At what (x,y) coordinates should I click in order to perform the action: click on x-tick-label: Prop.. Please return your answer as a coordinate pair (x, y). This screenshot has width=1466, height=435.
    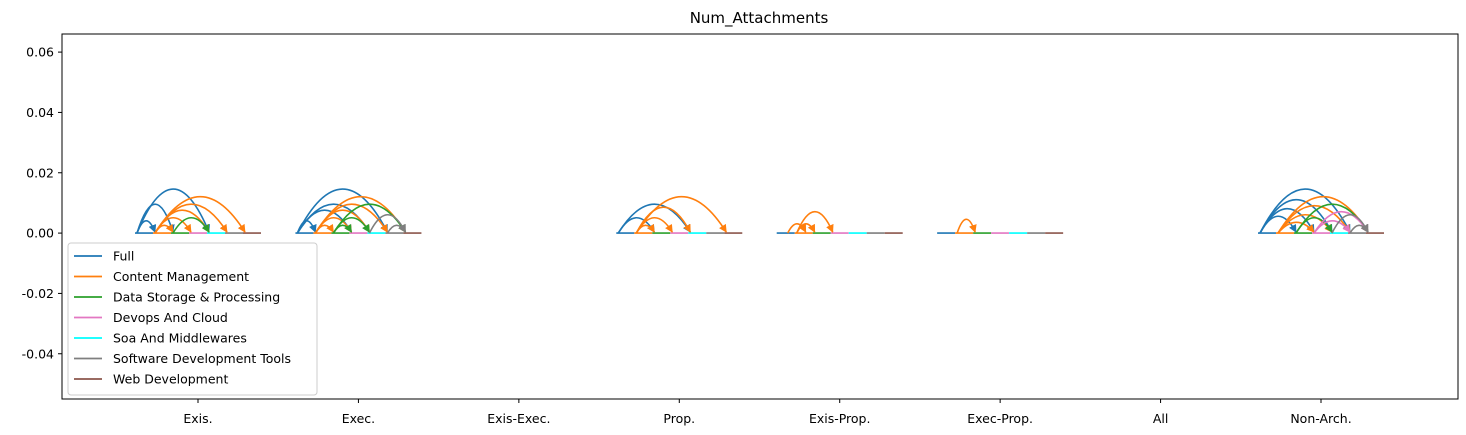
    Looking at the image, I should click on (679, 418).